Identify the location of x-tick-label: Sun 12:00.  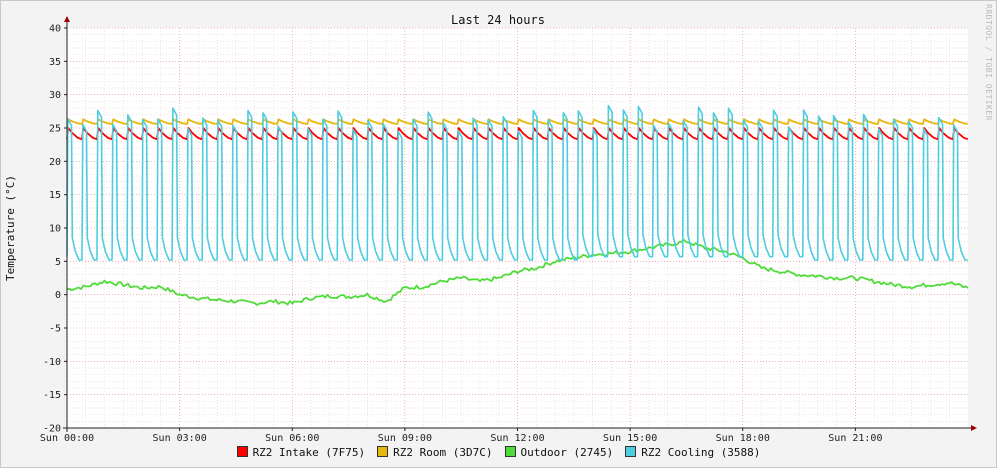
(517, 438).